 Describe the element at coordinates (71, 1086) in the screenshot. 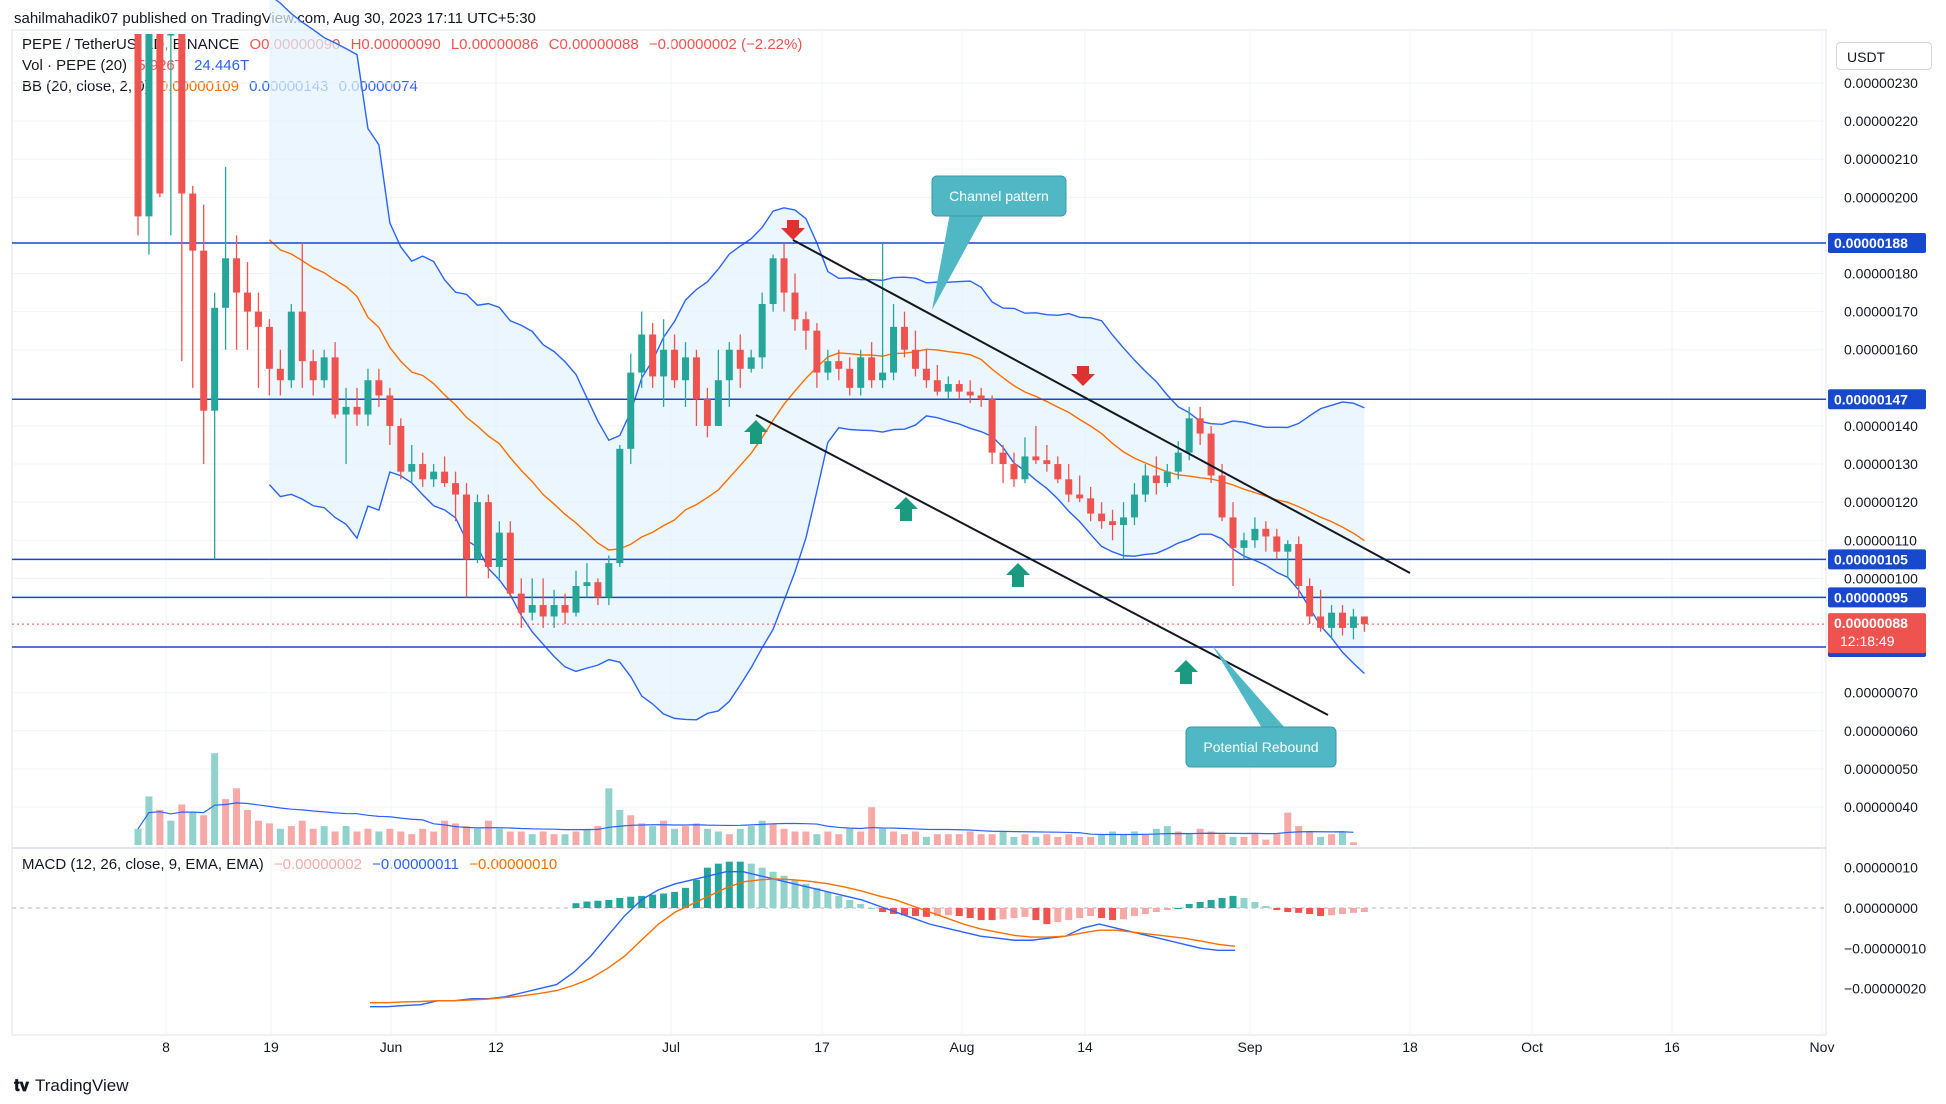

I see `tradingview-logo: 𝐭𝐯 TradingView` at that location.